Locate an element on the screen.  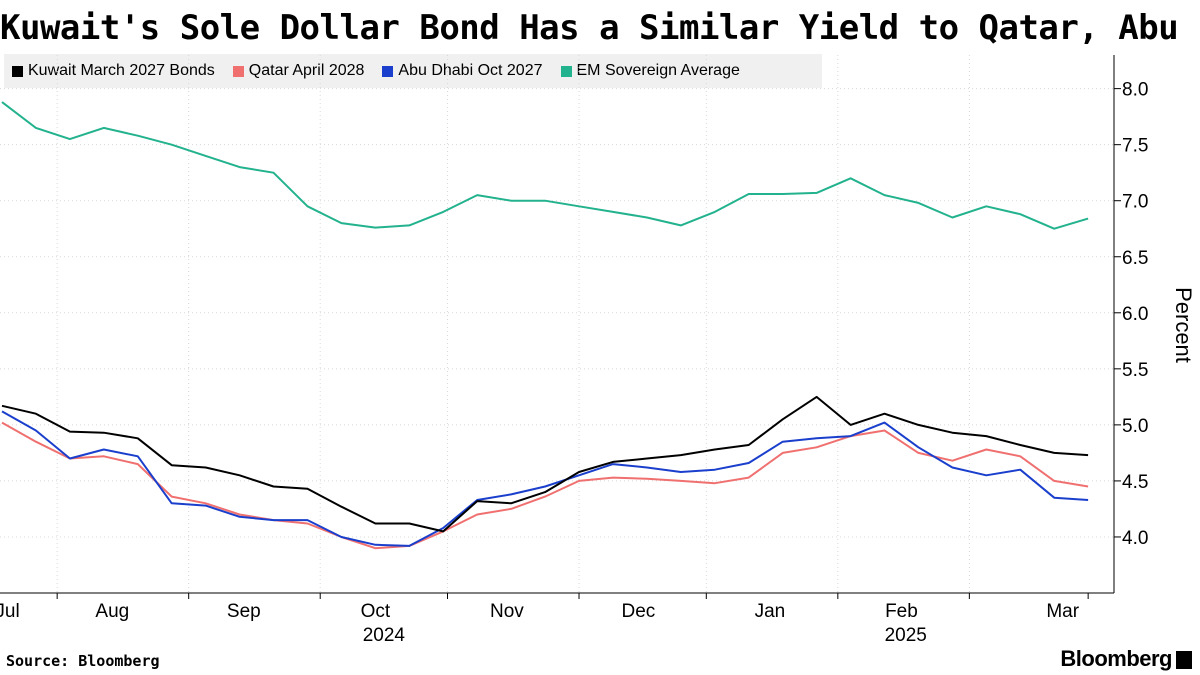
legend-item-abu-dhabi: Abu Dhabi Oct 2027 is located at coordinates (462, 71).